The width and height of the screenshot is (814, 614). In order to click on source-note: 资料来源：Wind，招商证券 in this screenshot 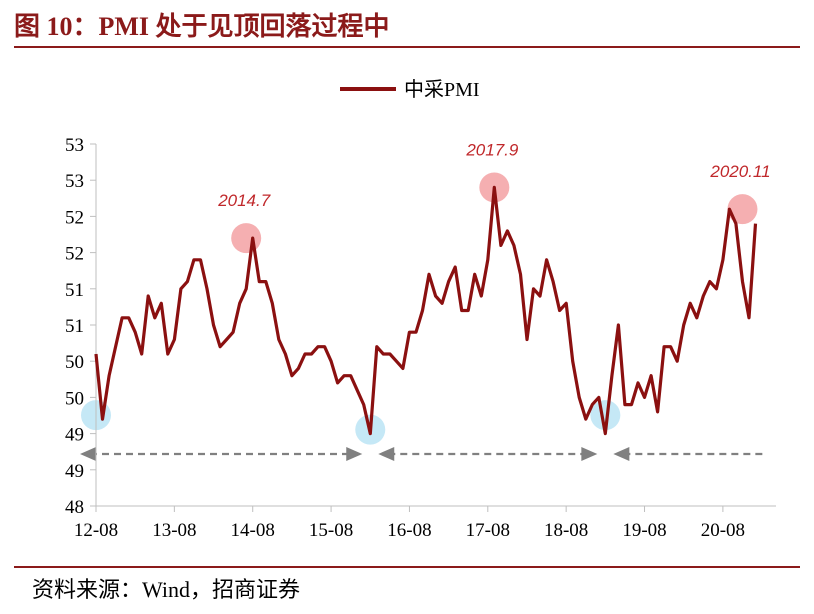, I will do `click(166, 589)`.